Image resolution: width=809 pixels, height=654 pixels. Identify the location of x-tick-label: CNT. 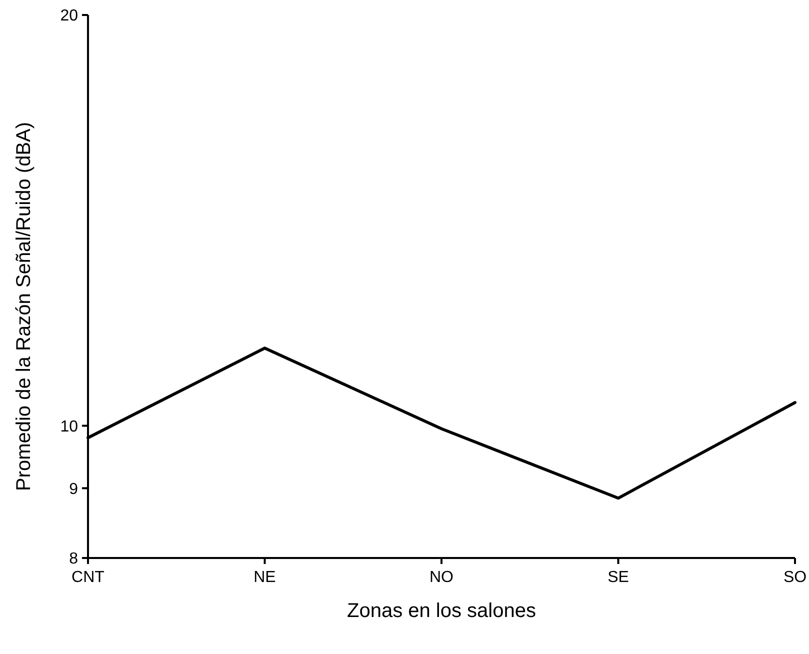
(88, 577).